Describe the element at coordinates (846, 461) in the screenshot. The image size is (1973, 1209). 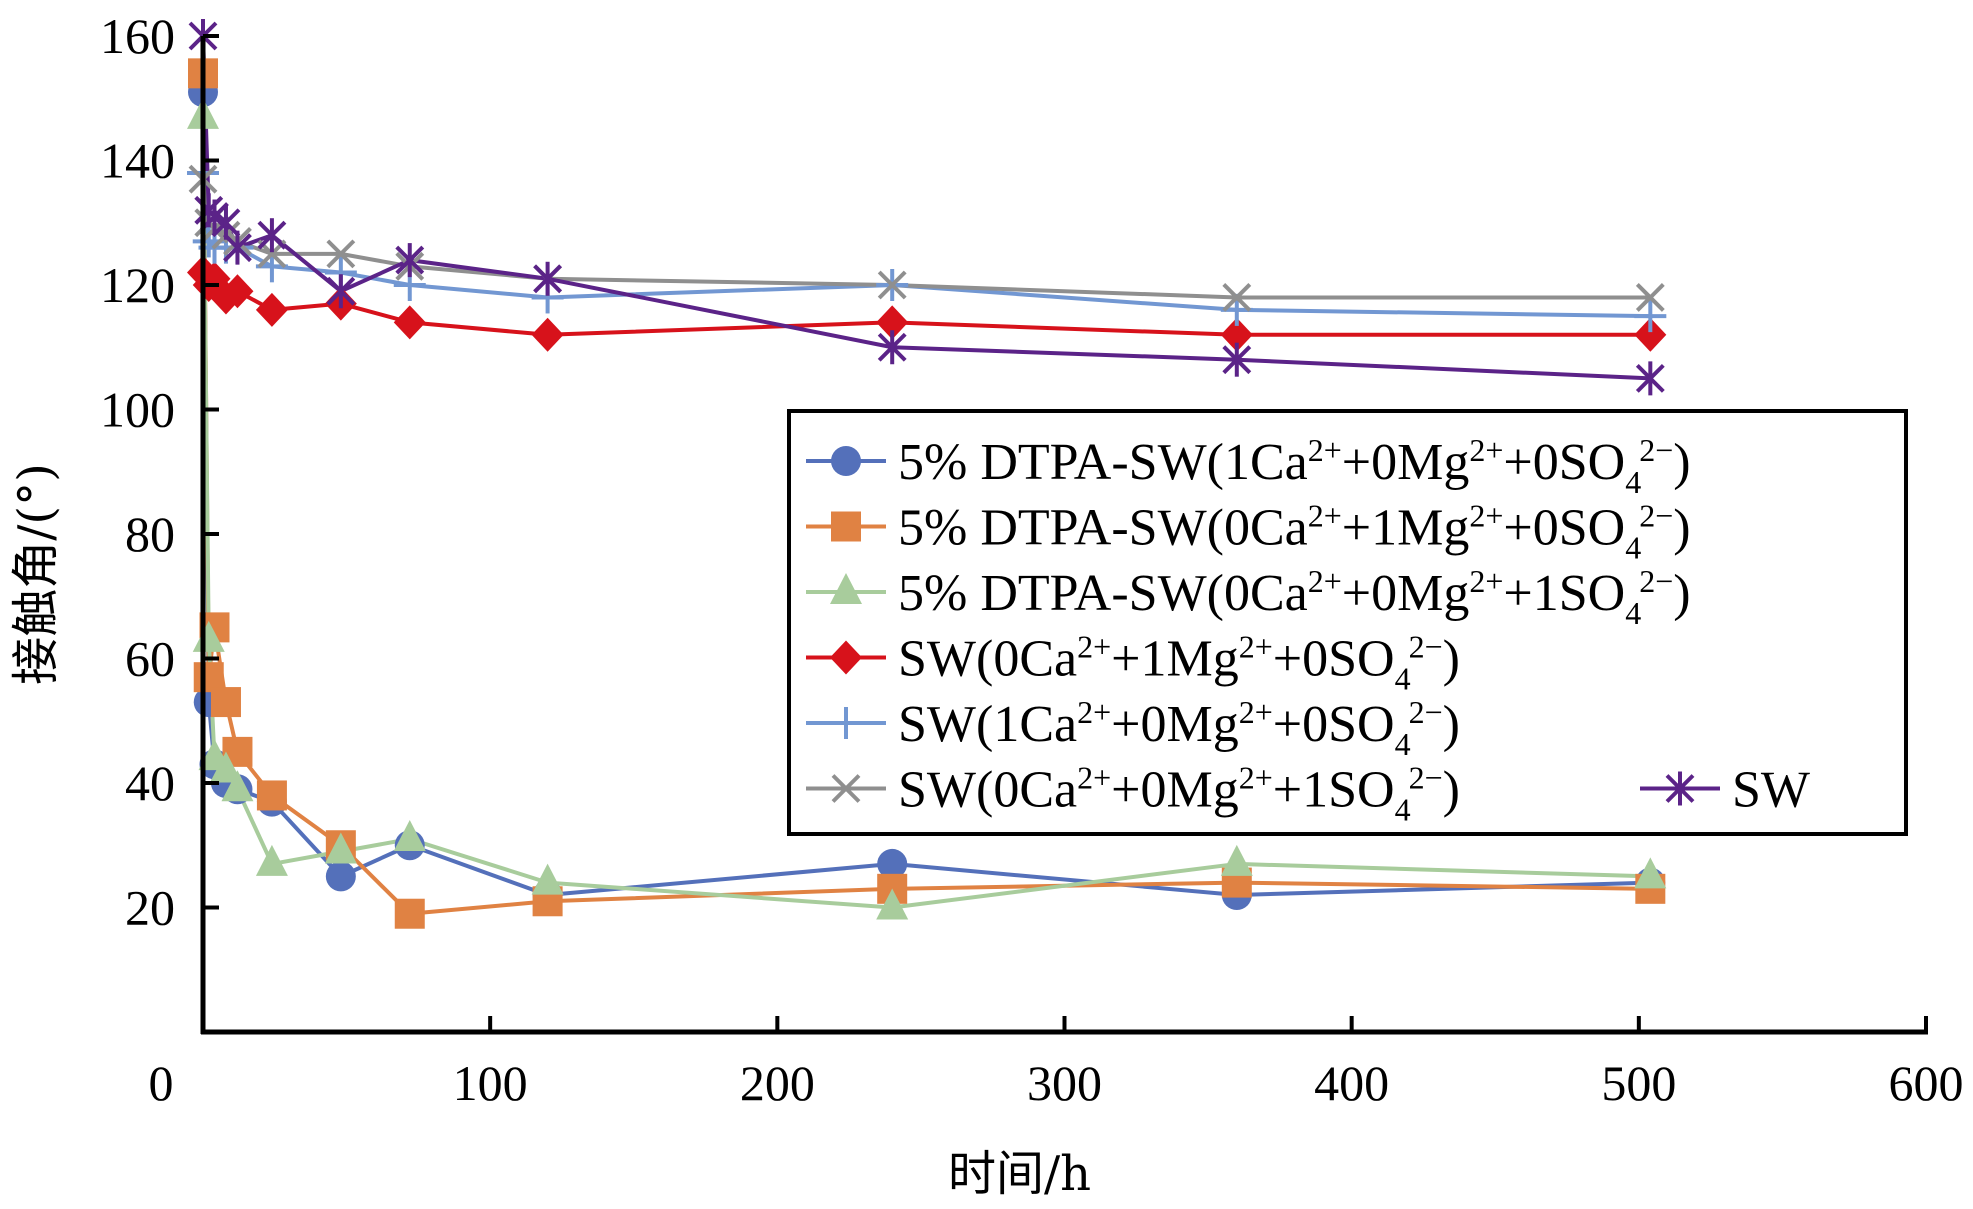
I see `legend-marker-circle` at that location.